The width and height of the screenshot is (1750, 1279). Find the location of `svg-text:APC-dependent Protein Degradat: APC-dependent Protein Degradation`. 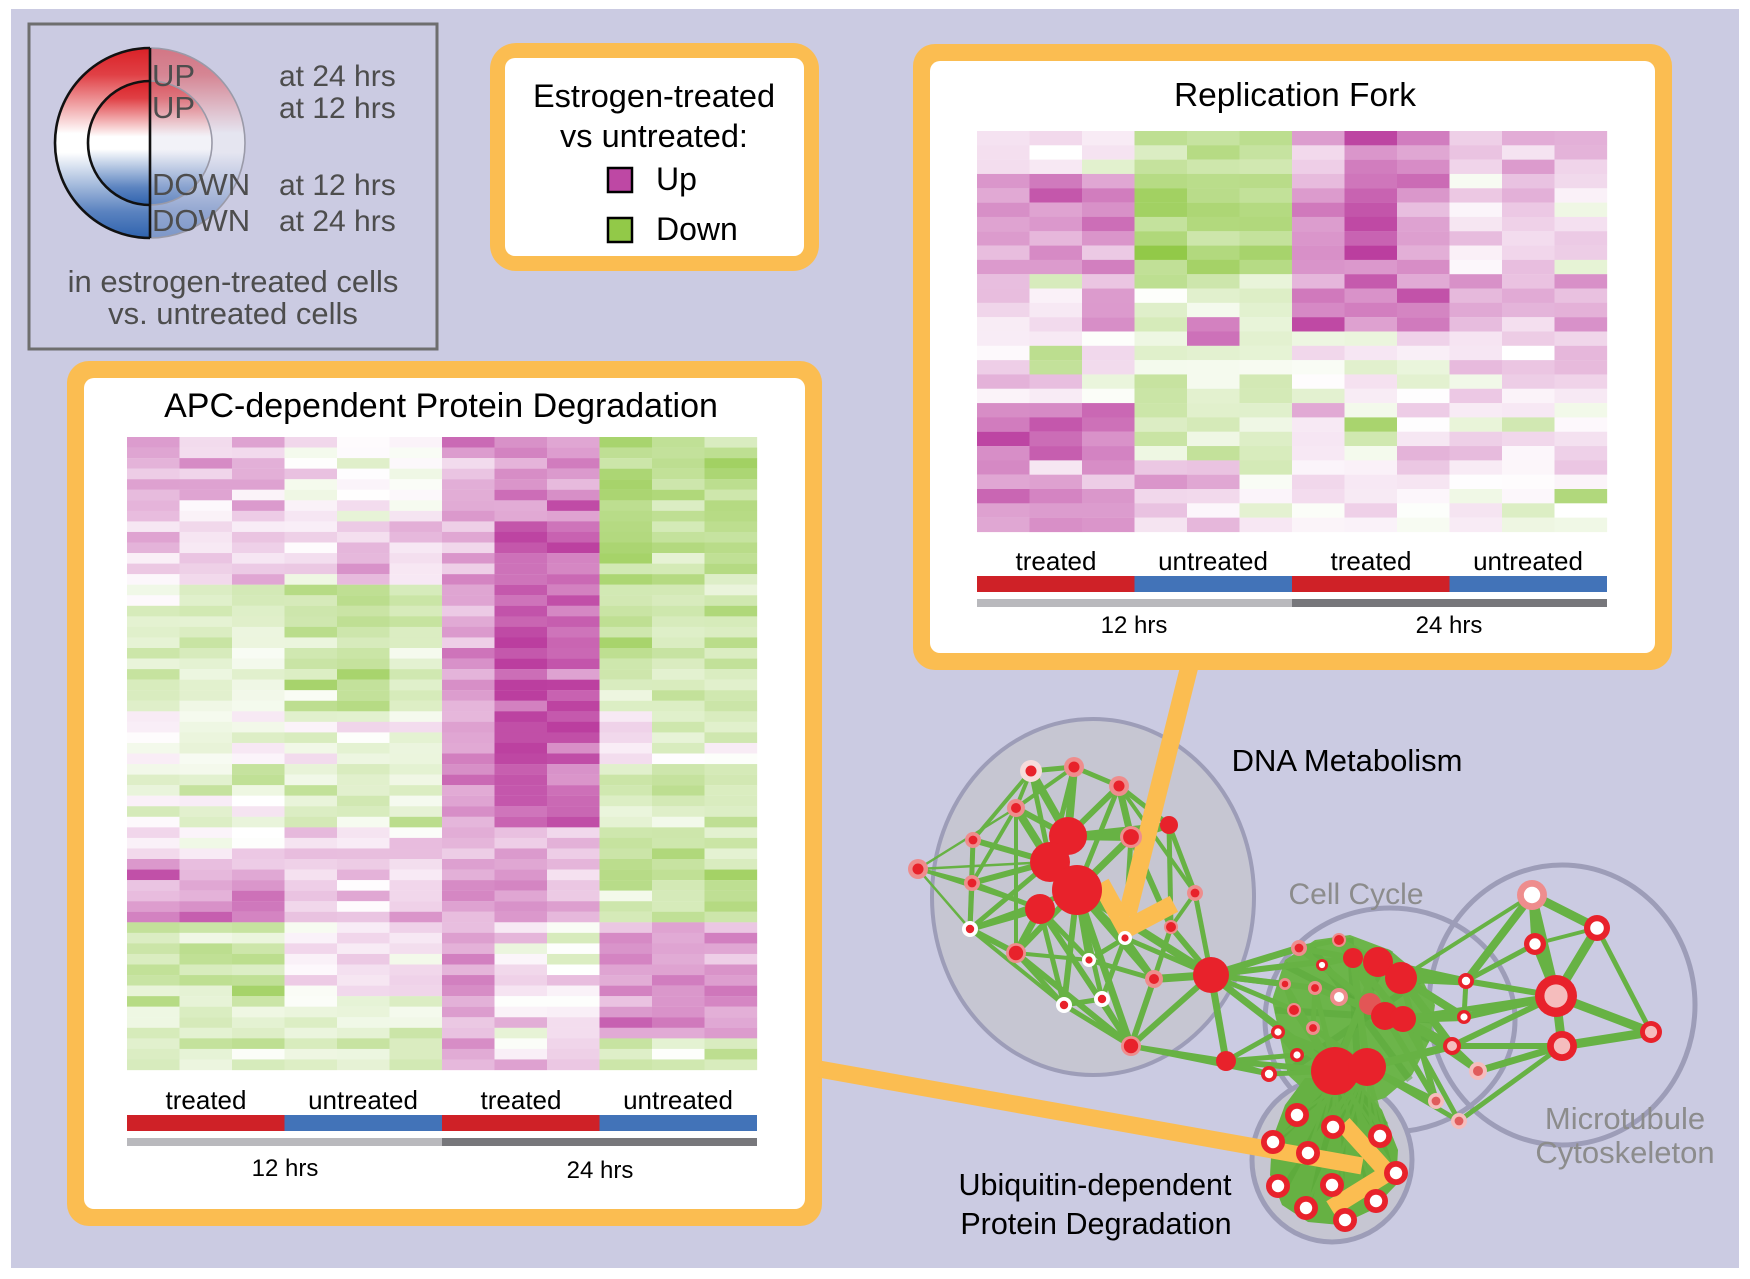

svg-text:APC-dependent Protein Degradat: APC-dependent Protein Degradation is located at coordinates (441, 406).